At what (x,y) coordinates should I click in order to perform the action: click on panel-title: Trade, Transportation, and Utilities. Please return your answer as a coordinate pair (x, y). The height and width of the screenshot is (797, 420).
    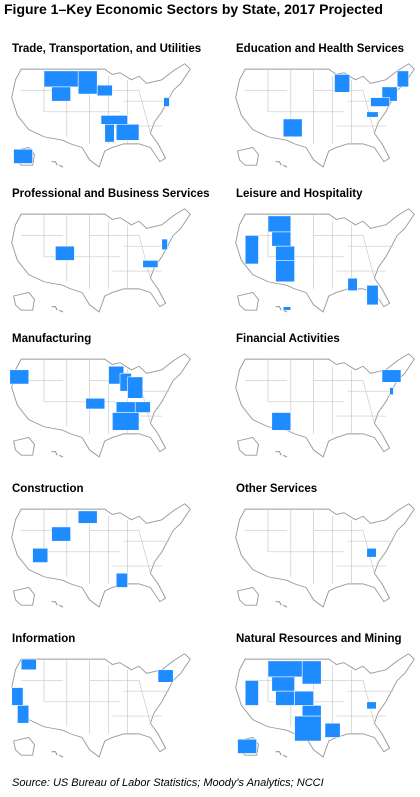
    Looking at the image, I should click on (106, 49).